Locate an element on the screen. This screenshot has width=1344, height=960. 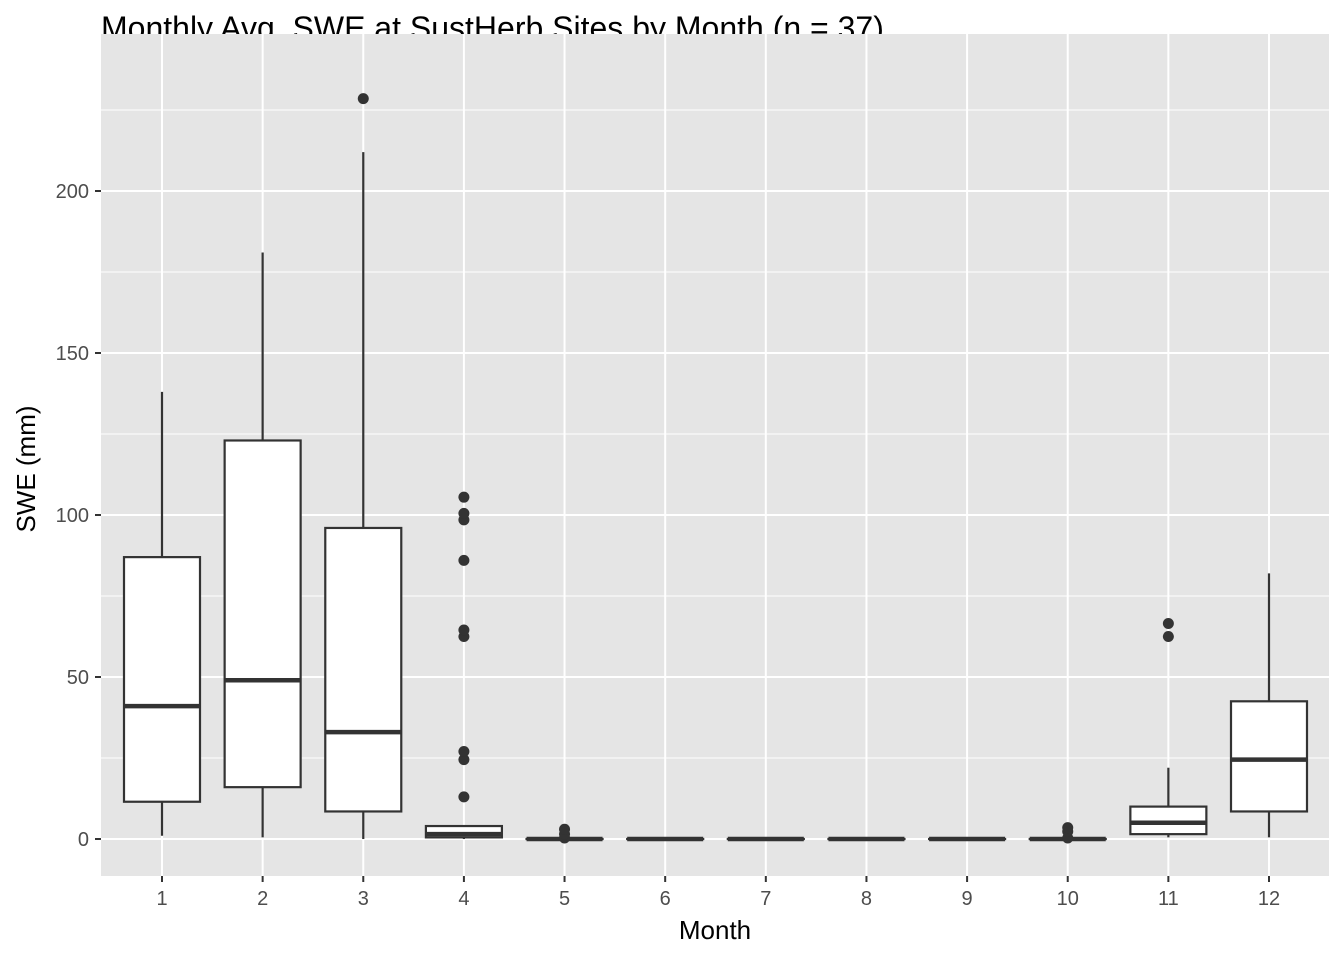
y-tick-label: 150 is located at coordinates (72, 354).